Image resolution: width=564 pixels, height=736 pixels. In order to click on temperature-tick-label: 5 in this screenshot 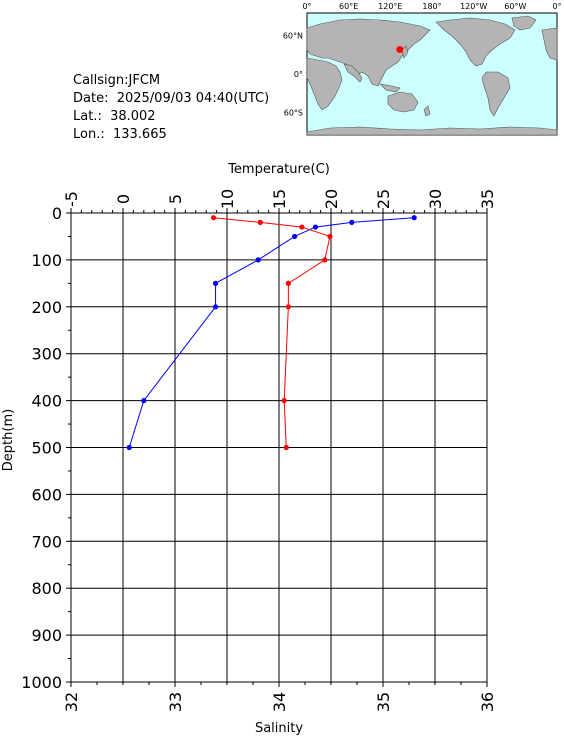, I will do `click(175, 199)`.